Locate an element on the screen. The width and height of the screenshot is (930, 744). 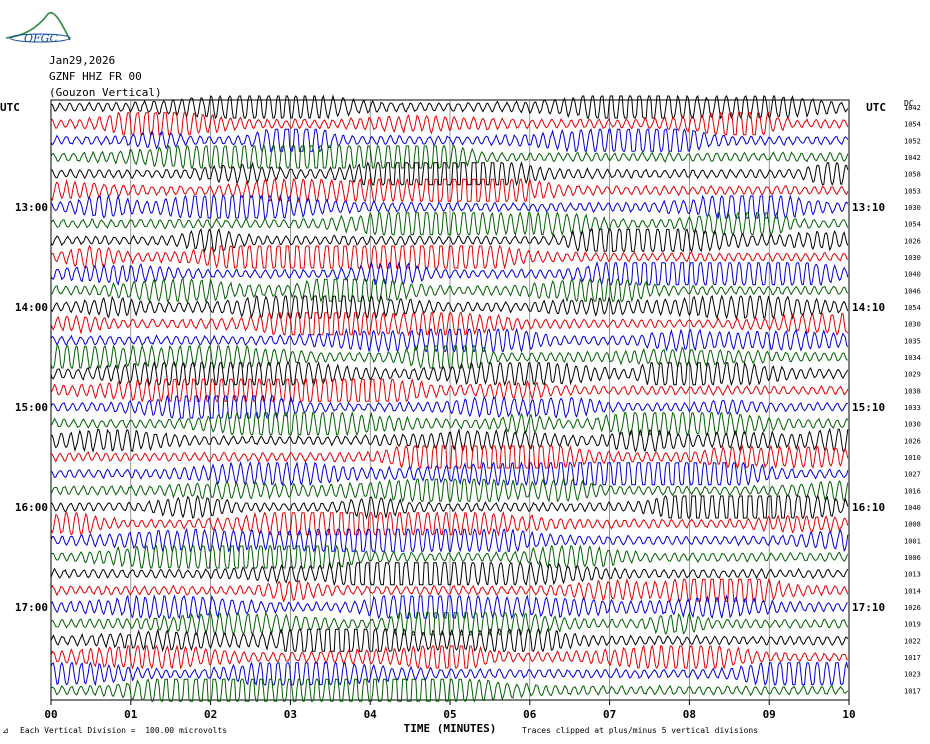
dc-offset-label: 1046 is located at coordinates (912, 291).